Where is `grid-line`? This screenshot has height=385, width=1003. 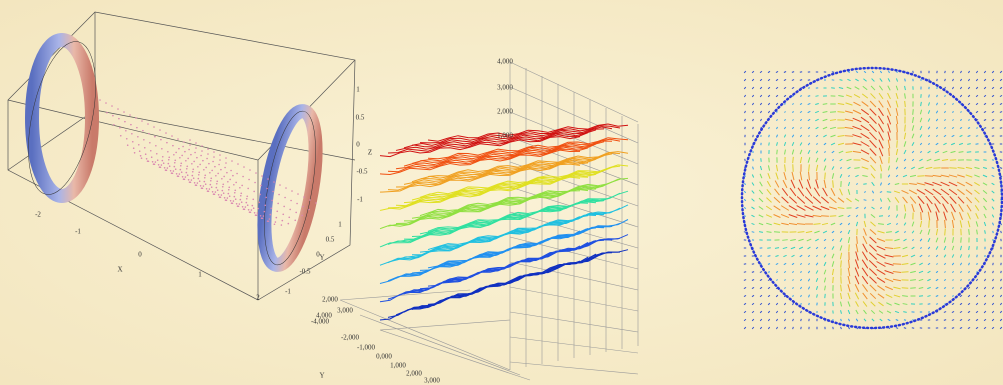 grid-line is located at coordinates (574, 207).